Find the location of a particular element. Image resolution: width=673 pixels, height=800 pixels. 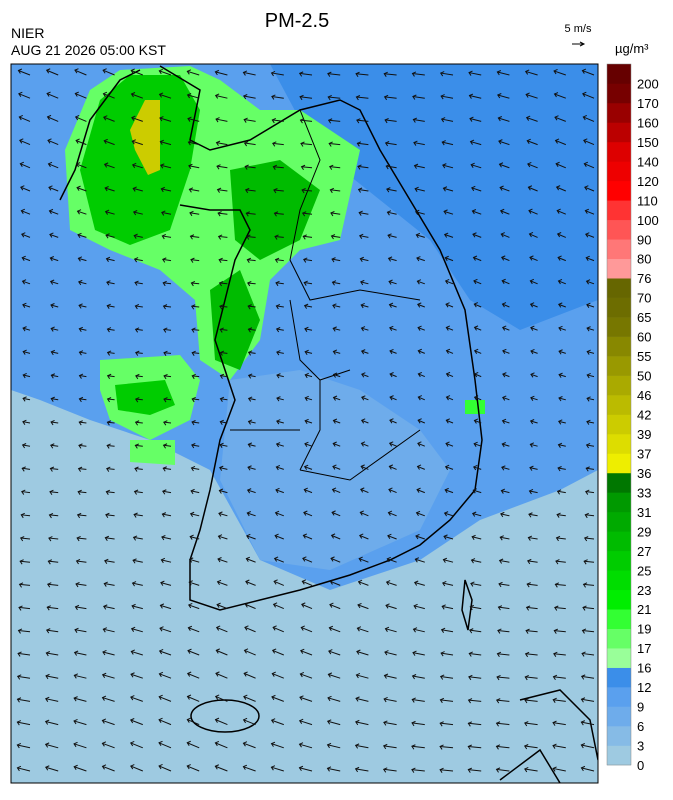

colorbar-label: 9 is located at coordinates (640, 707).